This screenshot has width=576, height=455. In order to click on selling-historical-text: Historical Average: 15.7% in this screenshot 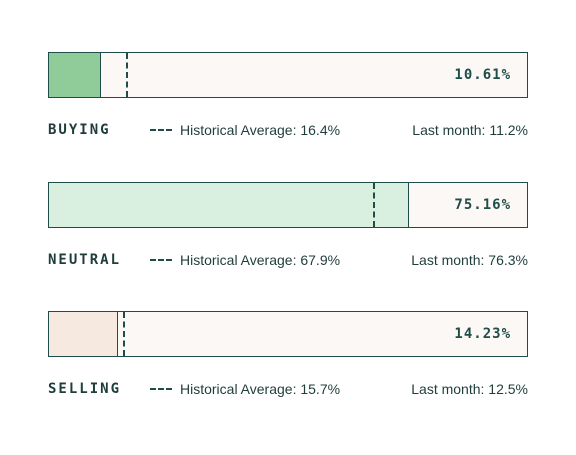, I will do `click(260, 389)`.